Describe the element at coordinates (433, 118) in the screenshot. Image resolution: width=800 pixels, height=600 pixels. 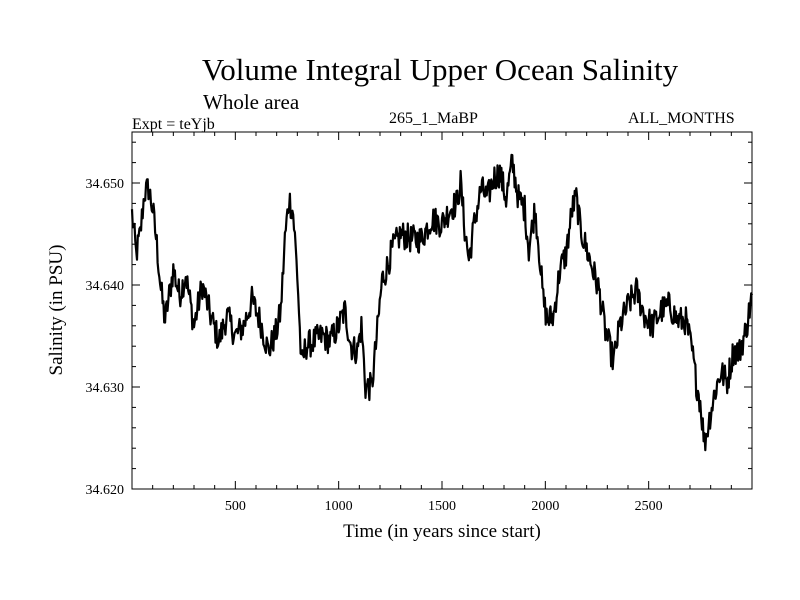
I see `run-label: 265_1_MaBP` at that location.